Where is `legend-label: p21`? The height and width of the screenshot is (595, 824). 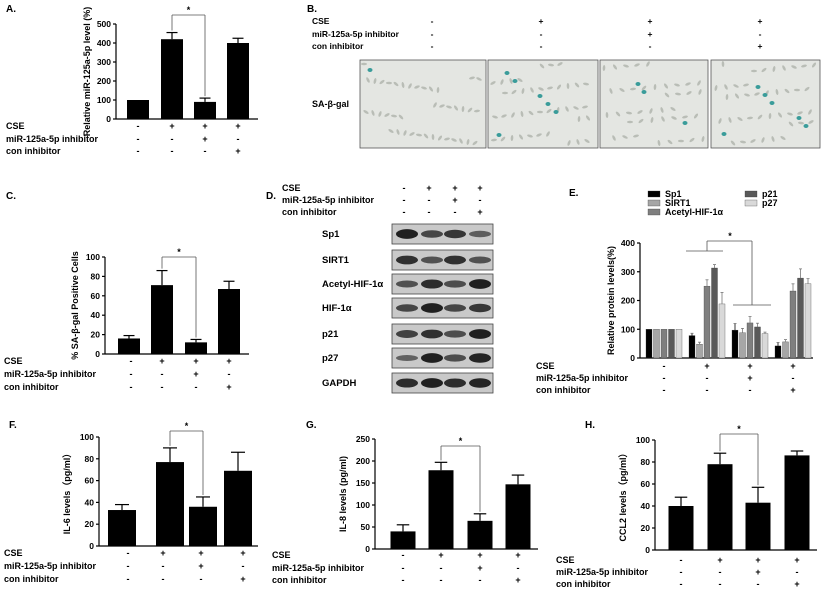 legend-label: p21 is located at coordinates (770, 194).